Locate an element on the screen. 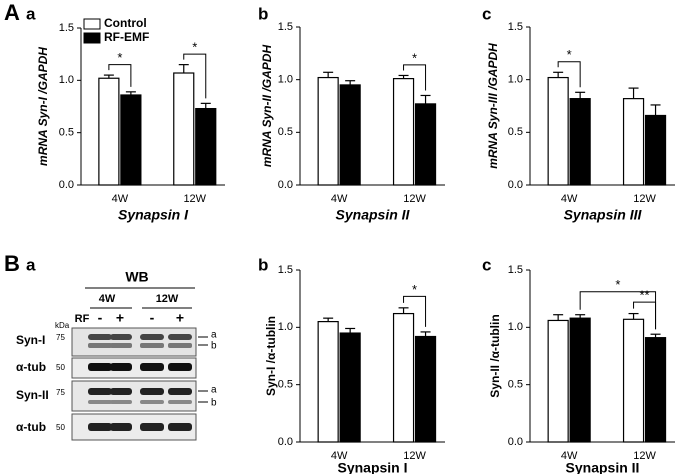 The height and width of the screenshot is (474, 684). y-axis-label: mRNA Syn-II /GAPDH is located at coordinates (267, 106).